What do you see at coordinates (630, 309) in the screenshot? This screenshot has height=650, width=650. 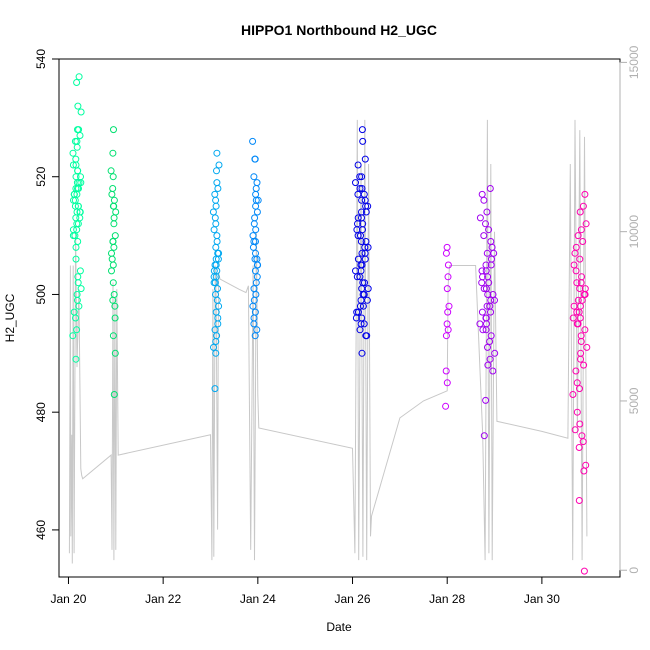 I see `y2-axis-right: 0 5000 10000 15000` at bounding box center [630, 309].